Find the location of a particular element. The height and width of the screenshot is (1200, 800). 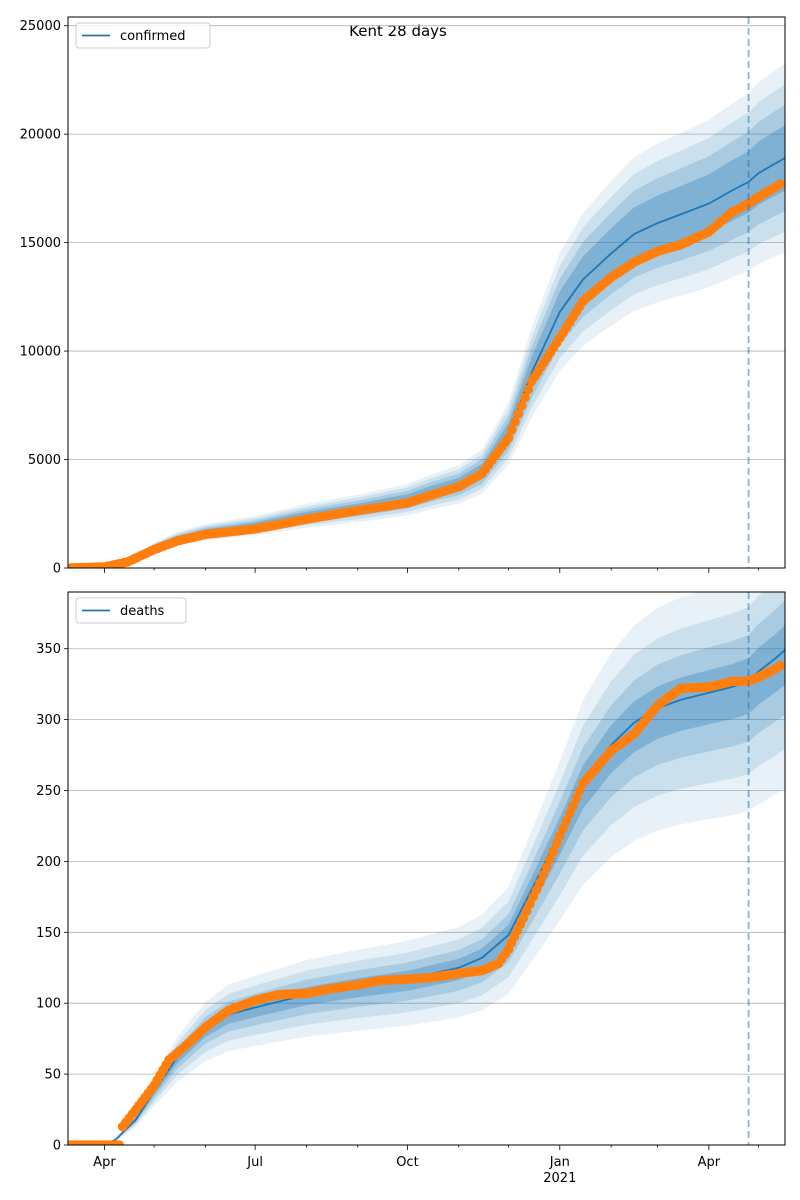

y-tick-label: 250 is located at coordinates (48, 791).